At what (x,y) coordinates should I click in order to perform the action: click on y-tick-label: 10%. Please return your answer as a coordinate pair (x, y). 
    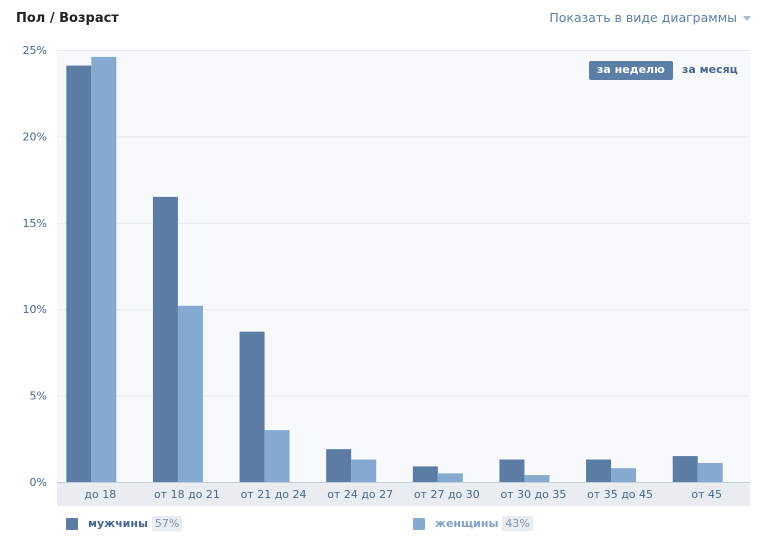
    Looking at the image, I should click on (35, 309).